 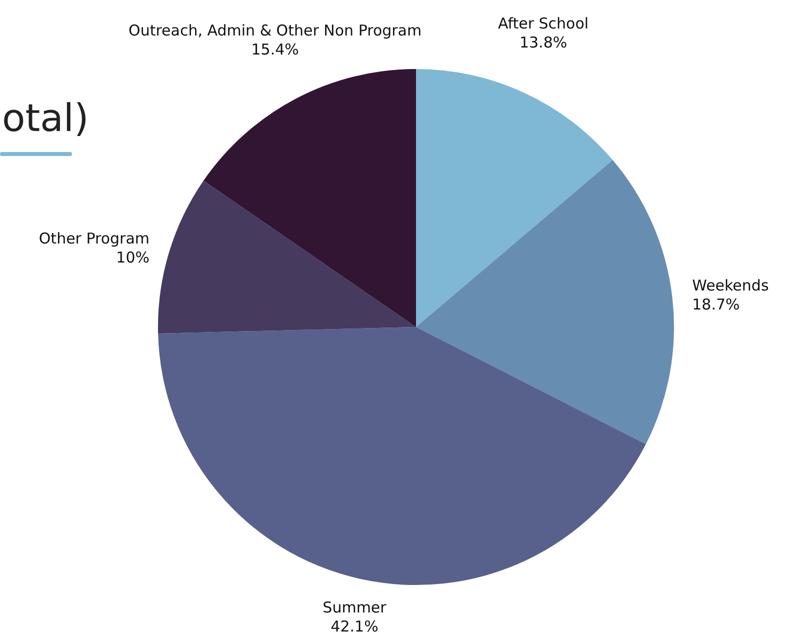 I want to click on slice-label: Weekends, so click(x=730, y=285).